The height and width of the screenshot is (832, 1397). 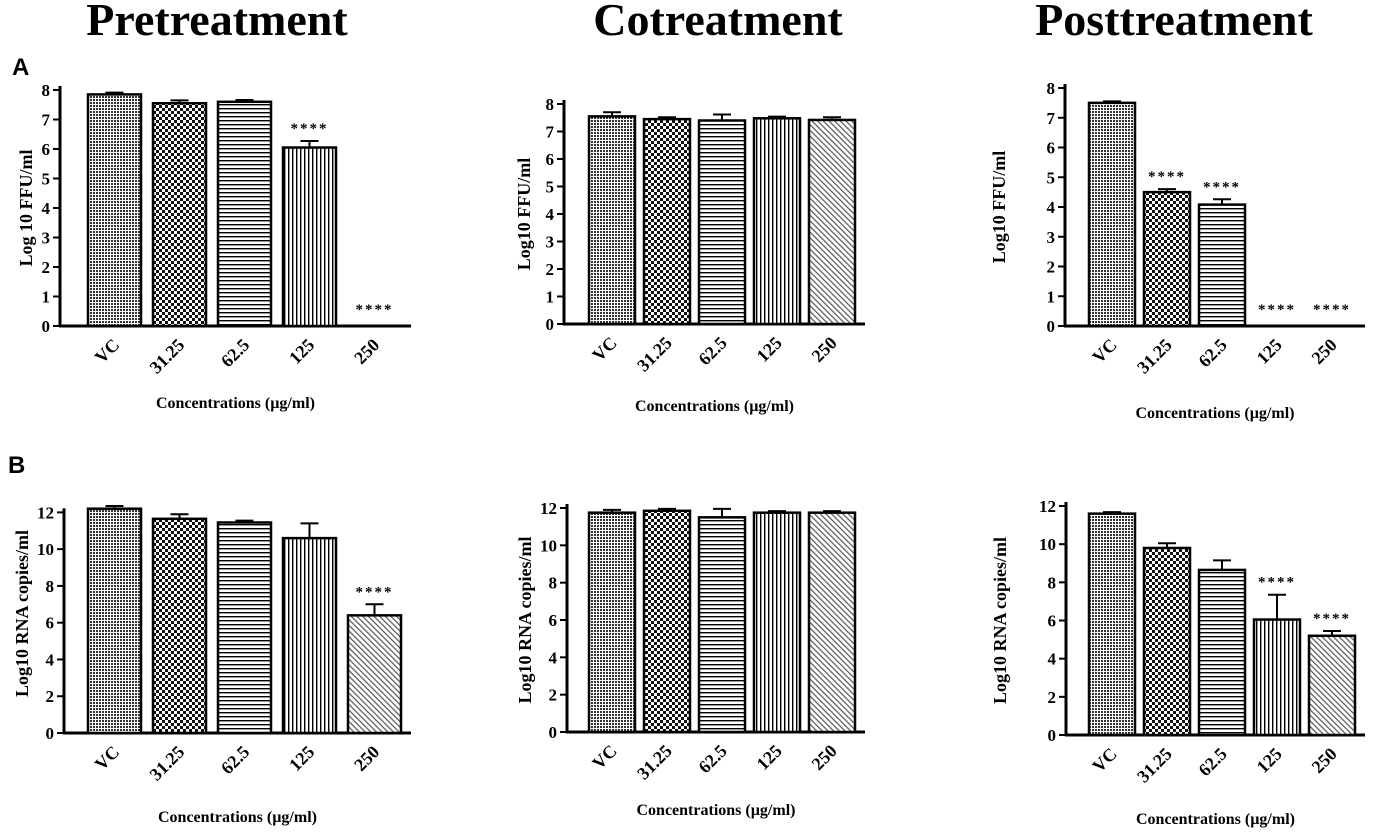 I want to click on y-tick-label: 3, so click(x=550, y=242).